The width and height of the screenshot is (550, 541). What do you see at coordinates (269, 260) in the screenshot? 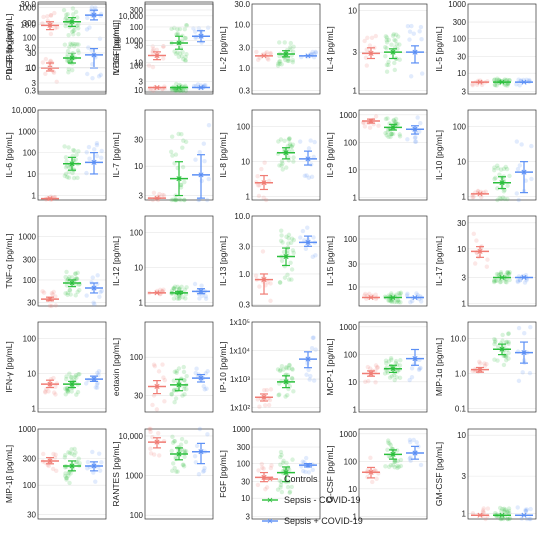
I see `chart-il-13: 0.3 1.0 3.0 10.0 IL-13 [pg/mL]` at bounding box center [269, 260].